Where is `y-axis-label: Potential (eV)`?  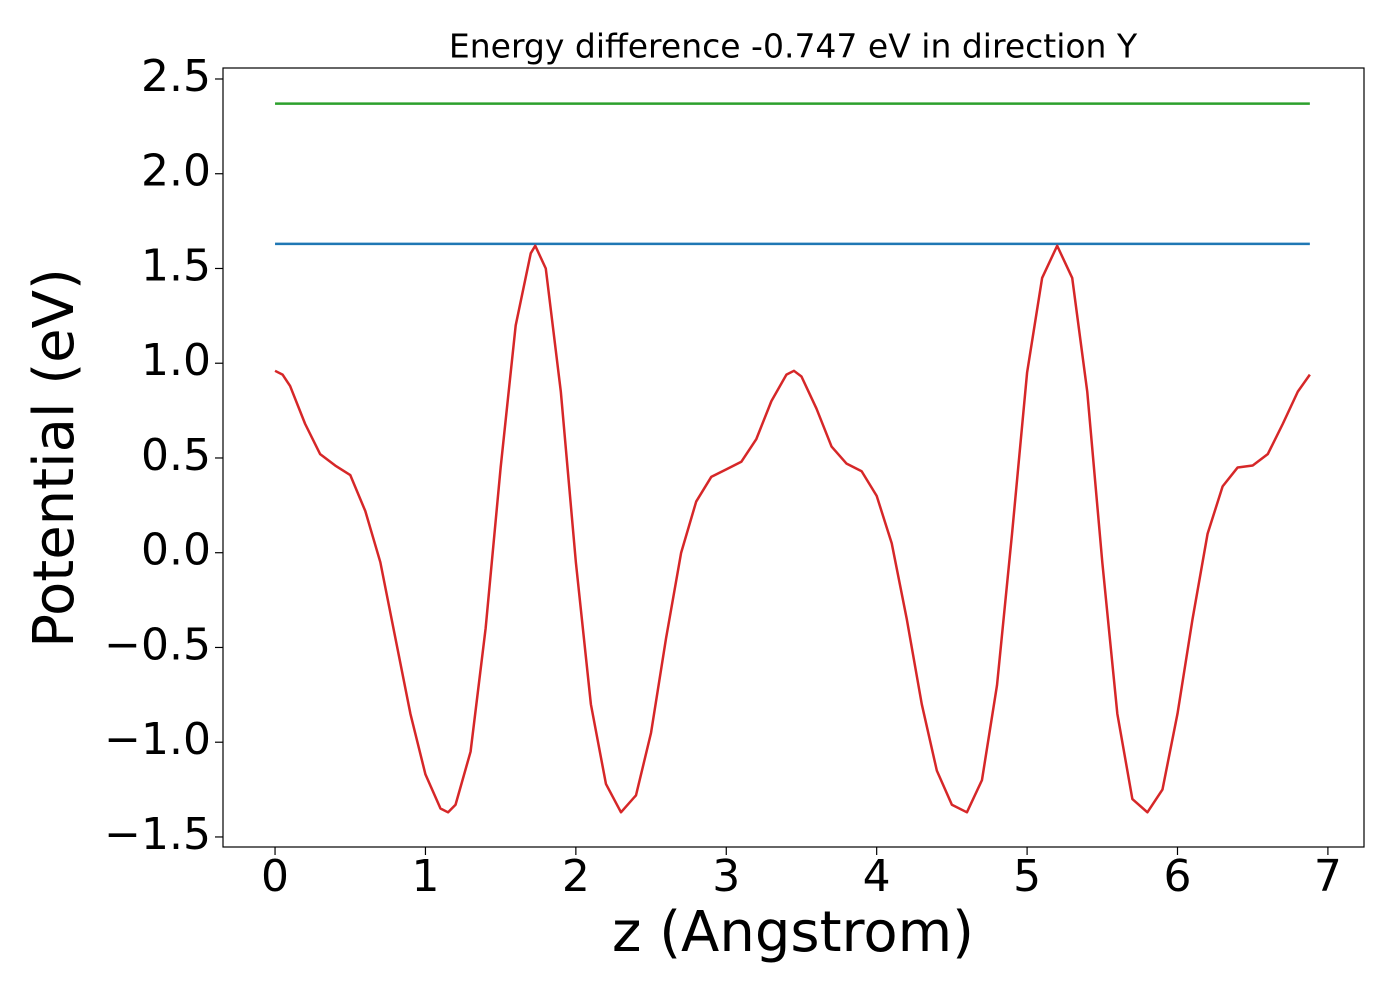 y-axis-label: Potential (eV) is located at coordinates (54, 458).